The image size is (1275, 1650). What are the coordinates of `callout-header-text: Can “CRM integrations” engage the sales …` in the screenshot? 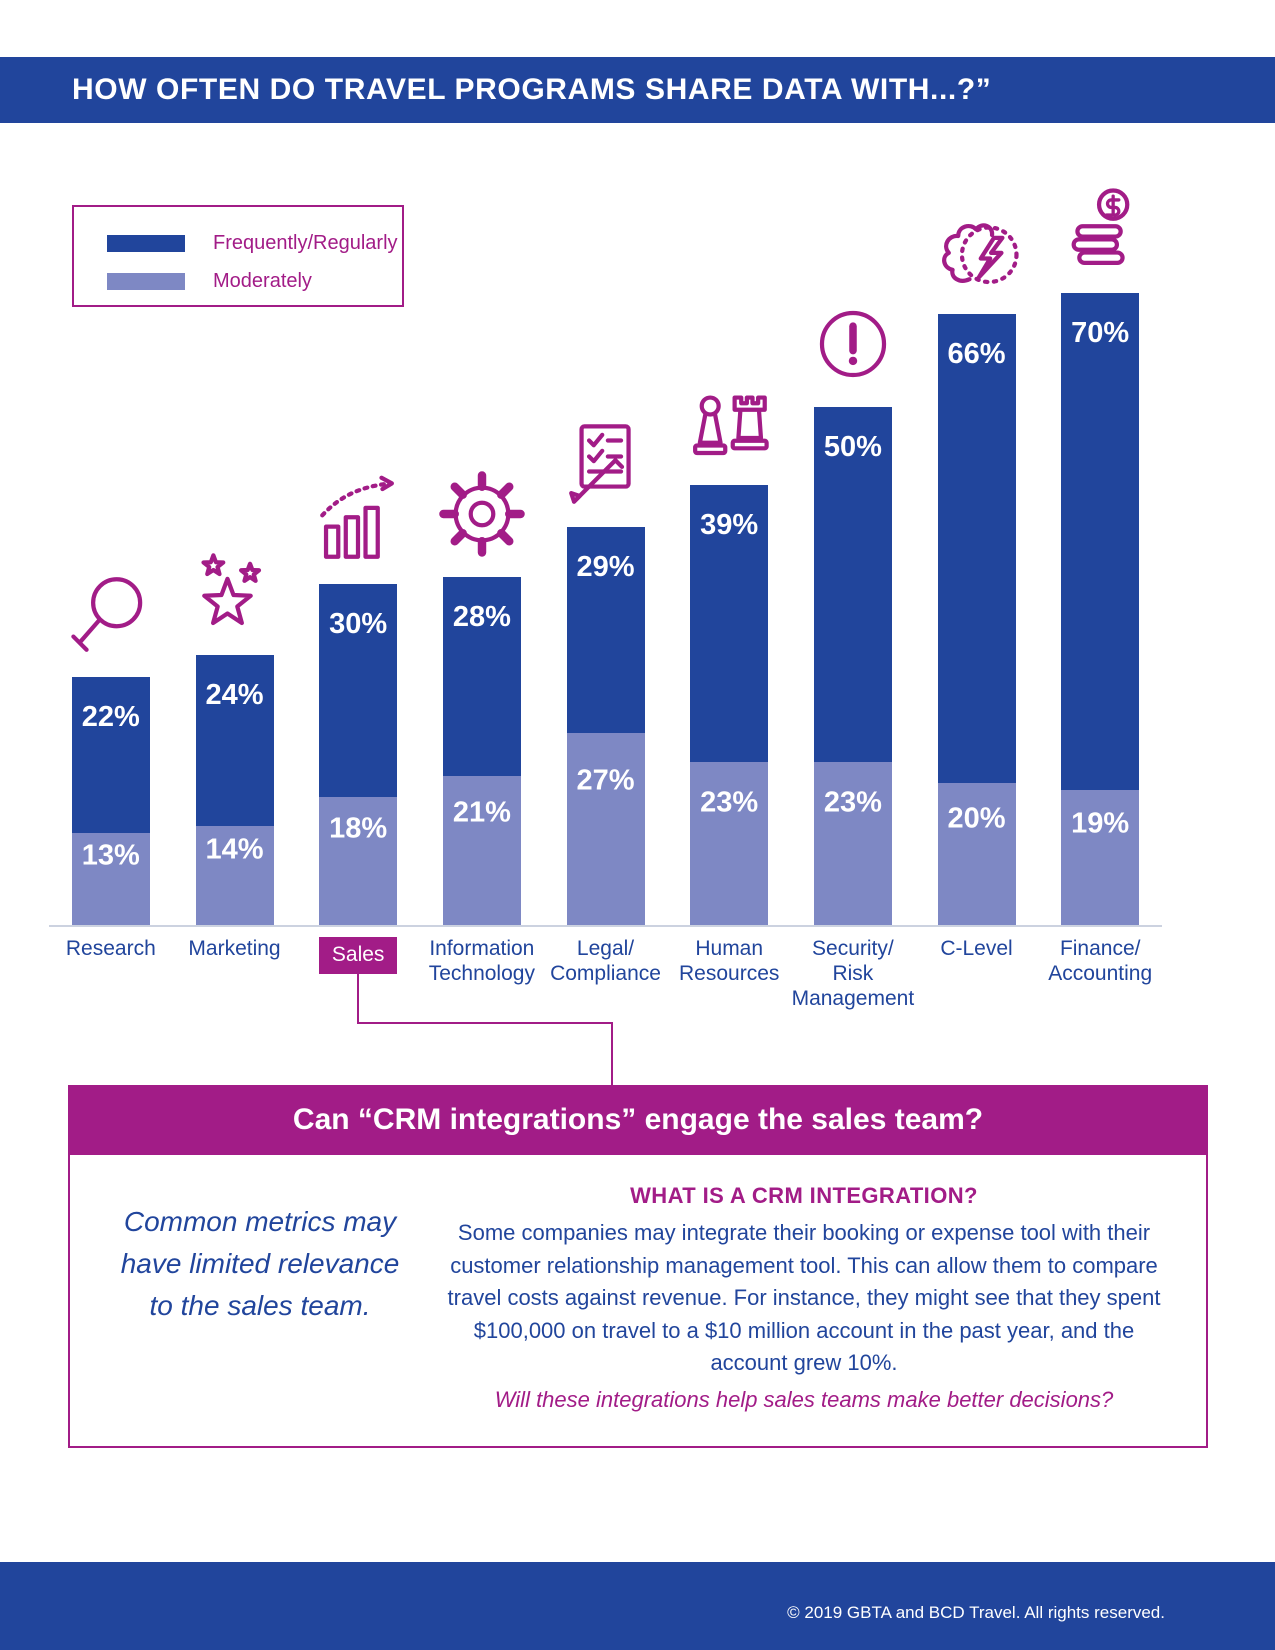 It's located at (638, 1119).